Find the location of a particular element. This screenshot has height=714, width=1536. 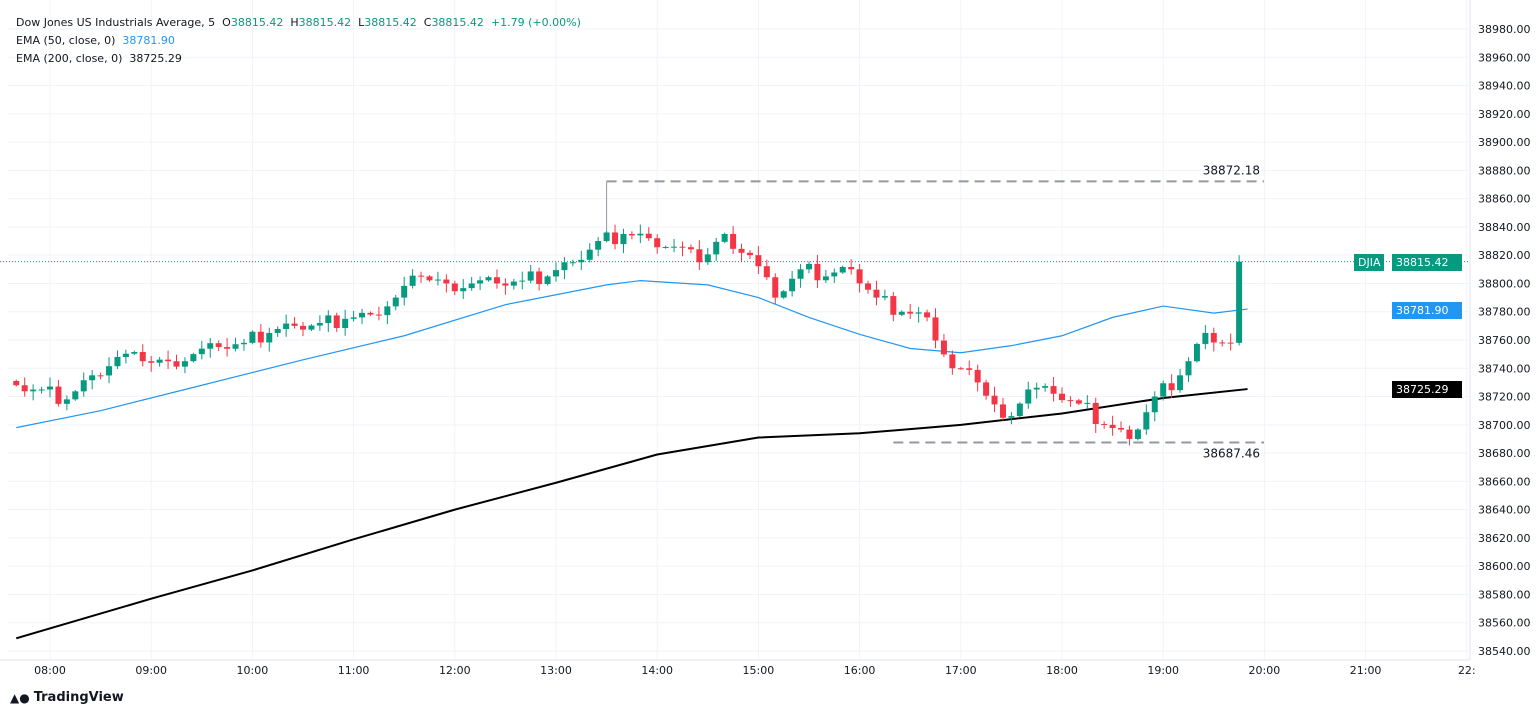

low-label: L is located at coordinates (361, 22).